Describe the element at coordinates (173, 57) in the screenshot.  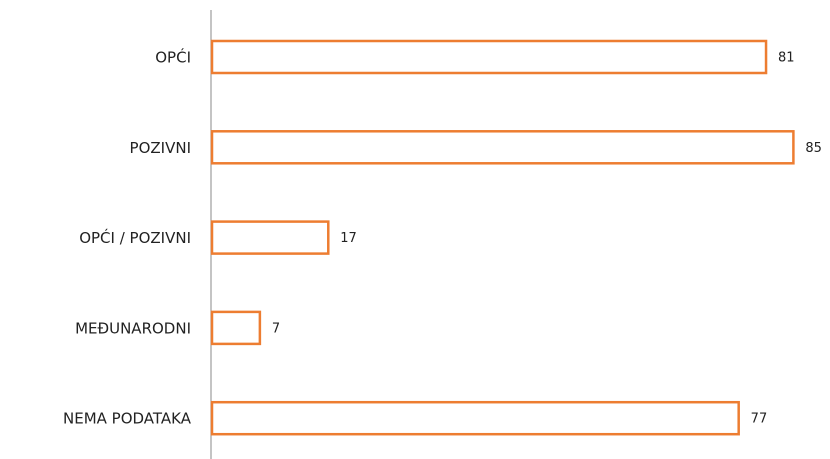
I see `category-label: OPĆI` at that location.